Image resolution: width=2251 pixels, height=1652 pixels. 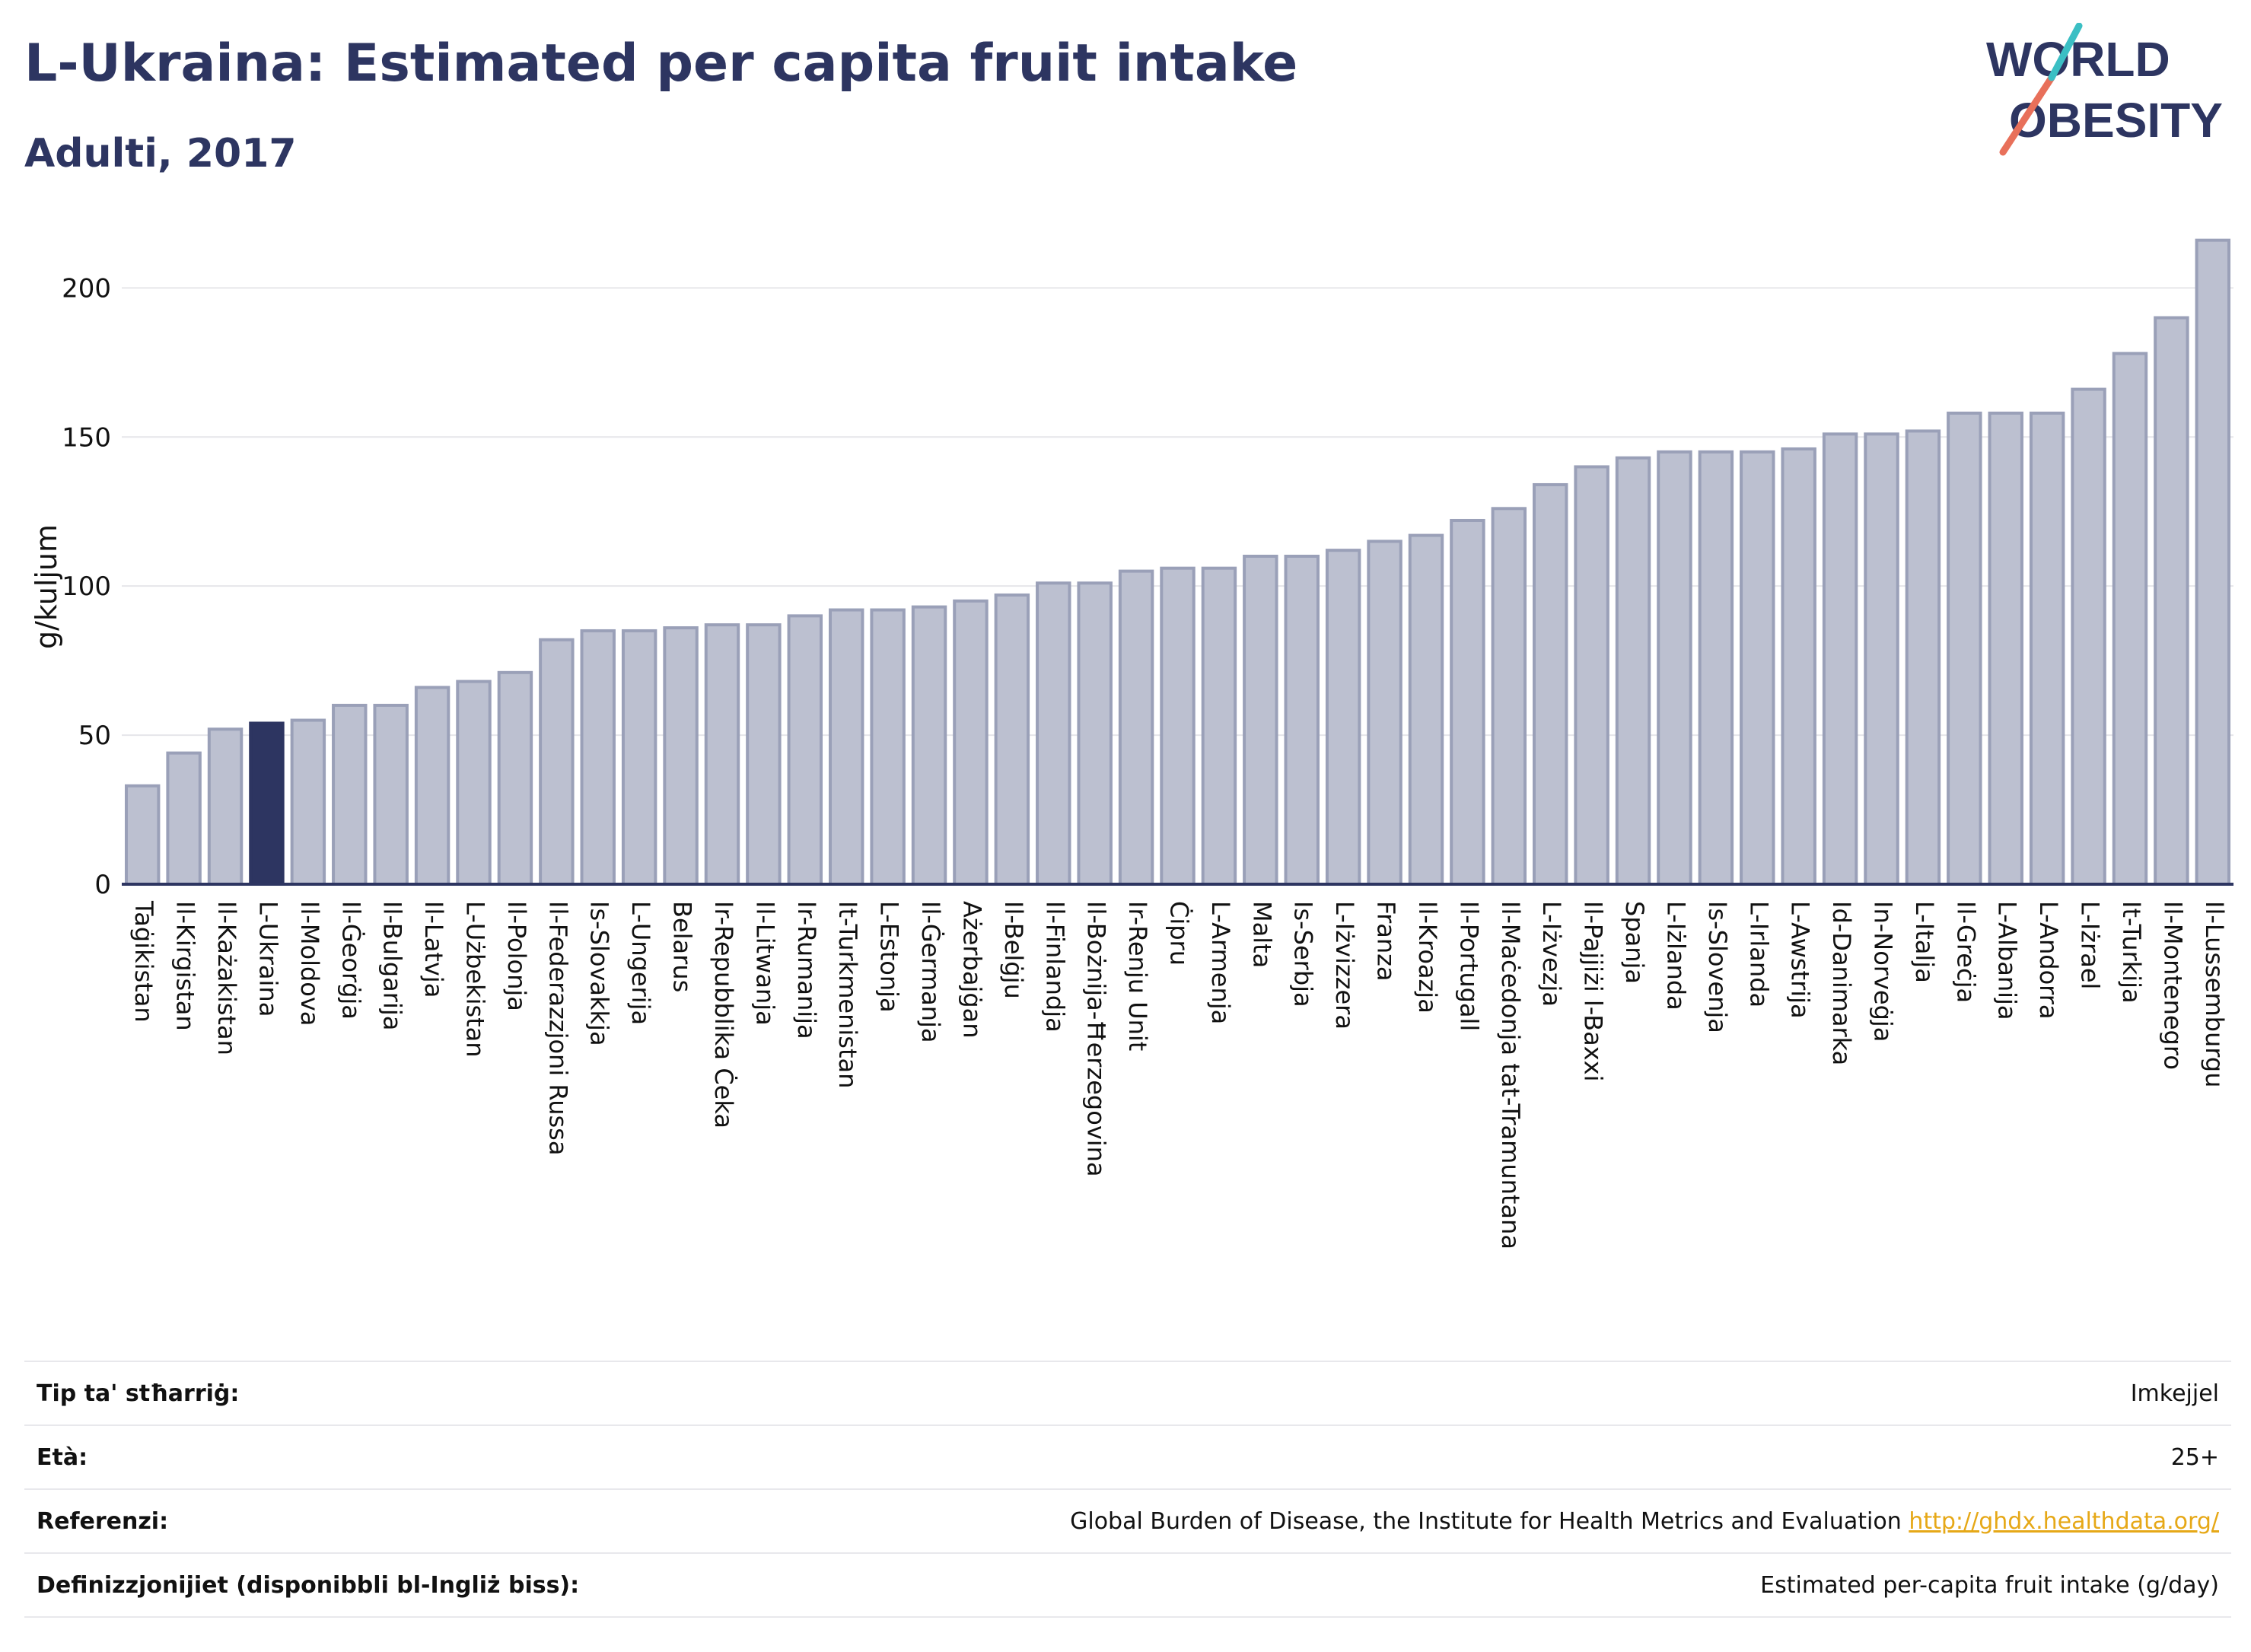 I want to click on x-tick-label: Il-Bożnija-Ħerzegovina, so click(x=1096, y=1039).